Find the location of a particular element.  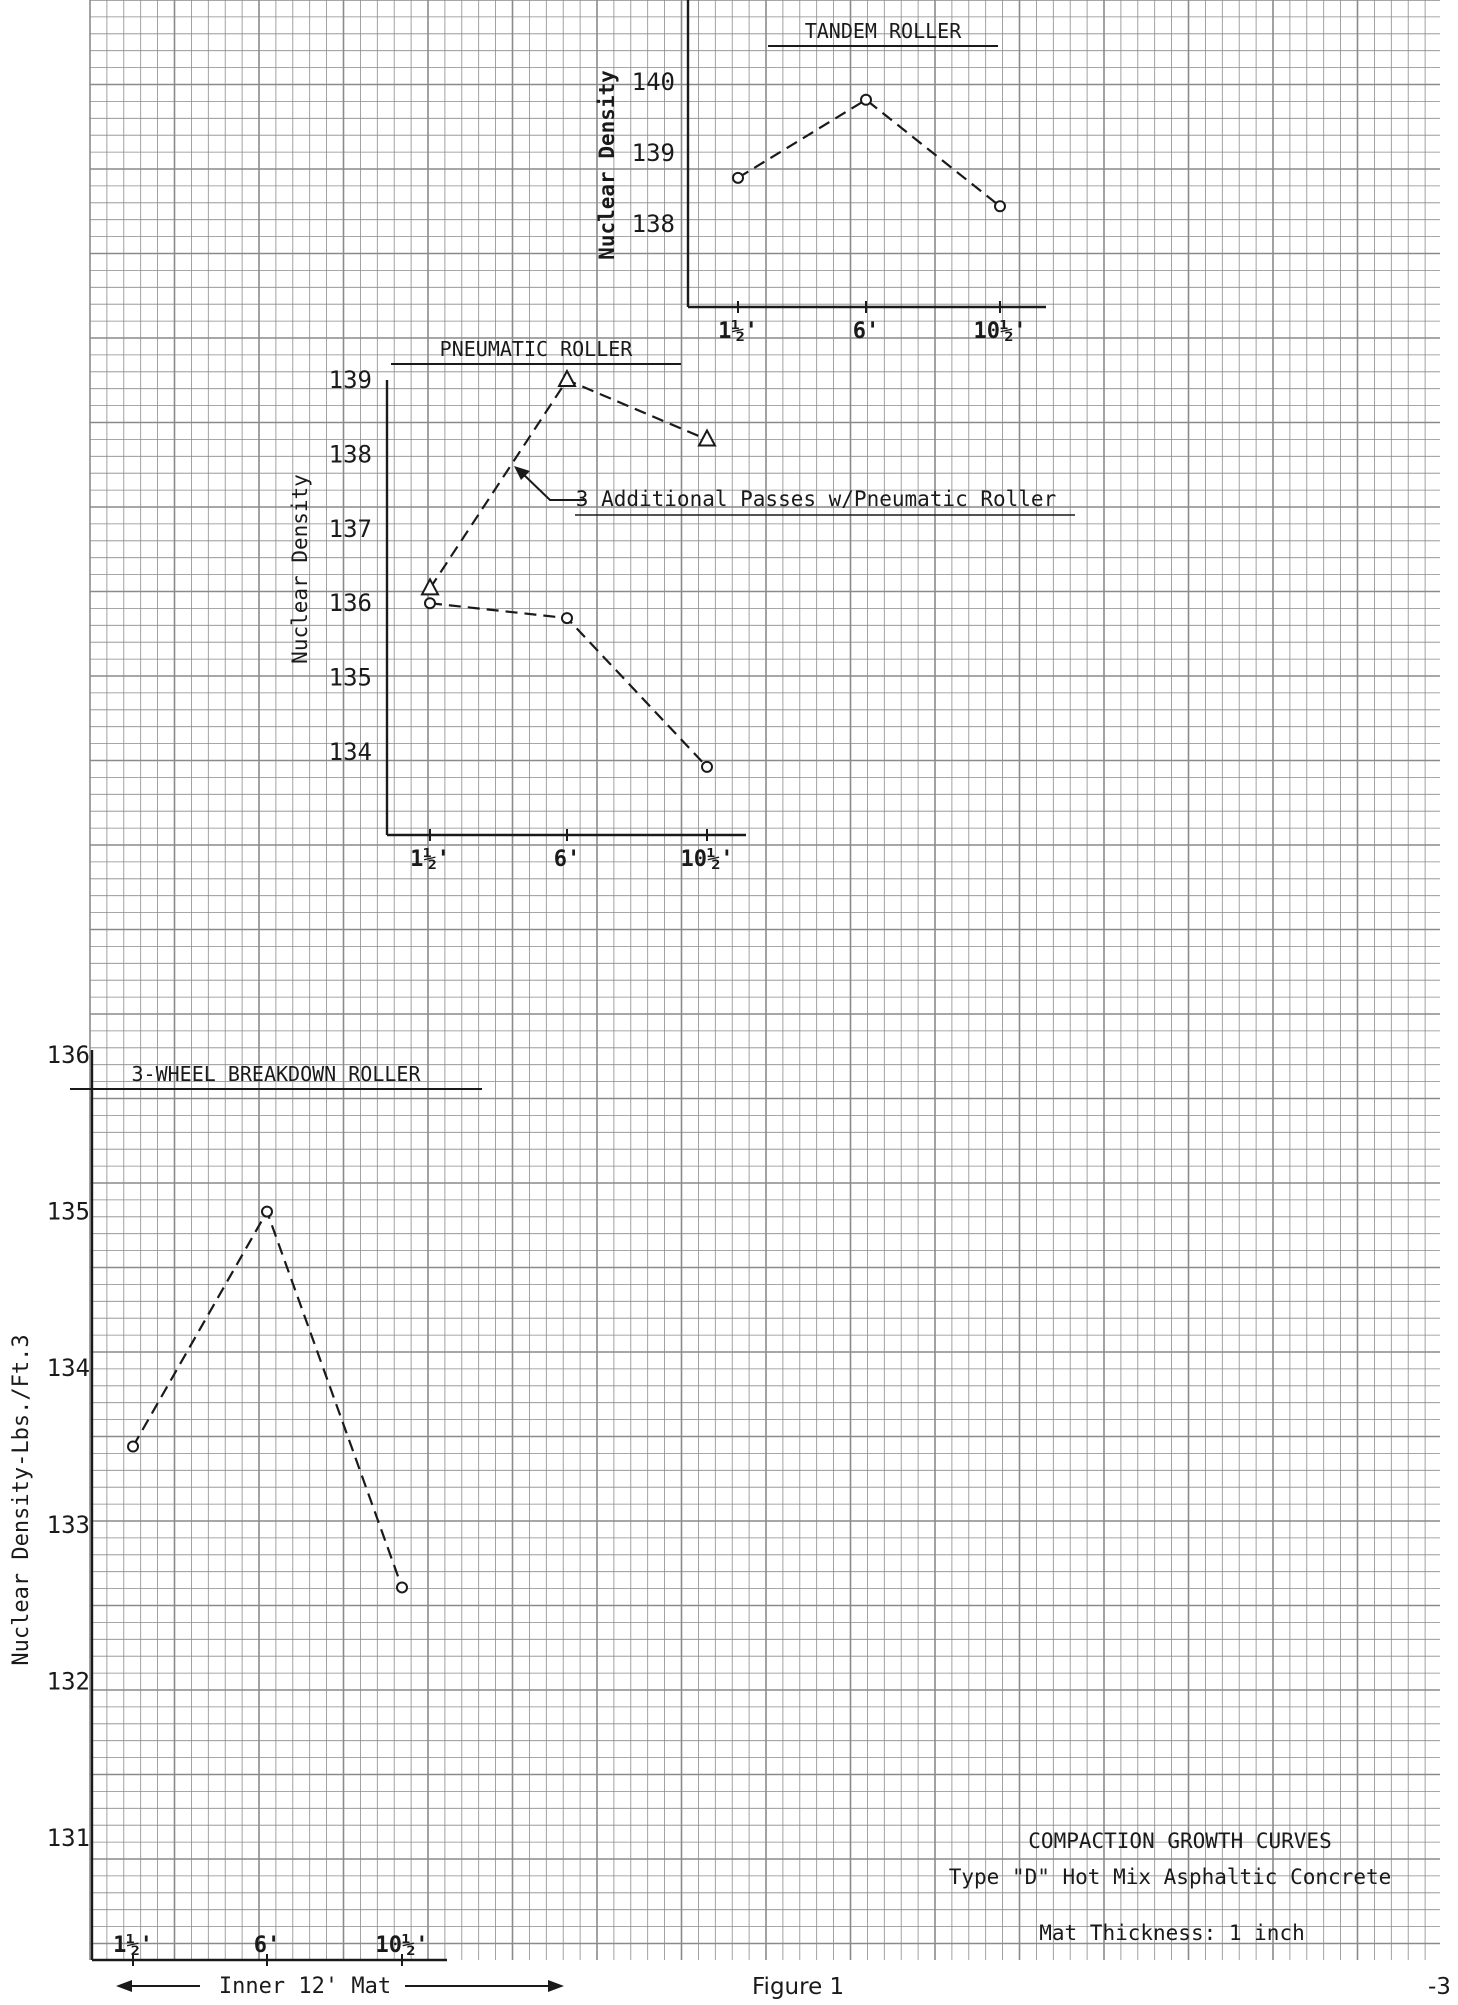

caption-line-3: Mat Thickness: 1 inch is located at coordinates (1172, 1933).